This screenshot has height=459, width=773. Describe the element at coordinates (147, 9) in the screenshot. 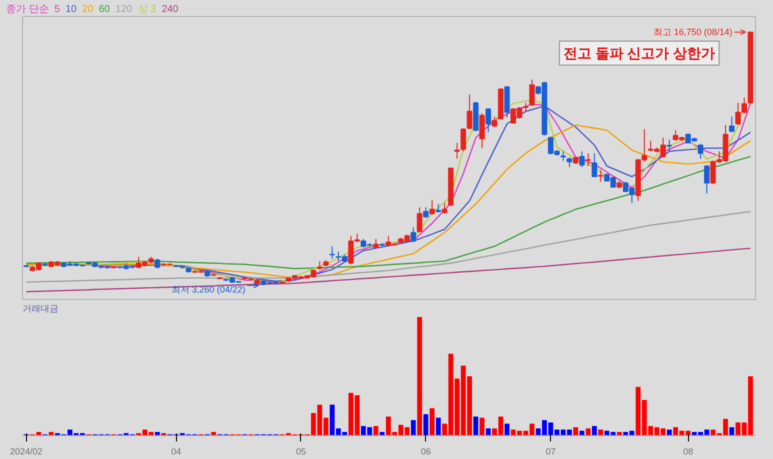

I see `text: 상 3` at that location.